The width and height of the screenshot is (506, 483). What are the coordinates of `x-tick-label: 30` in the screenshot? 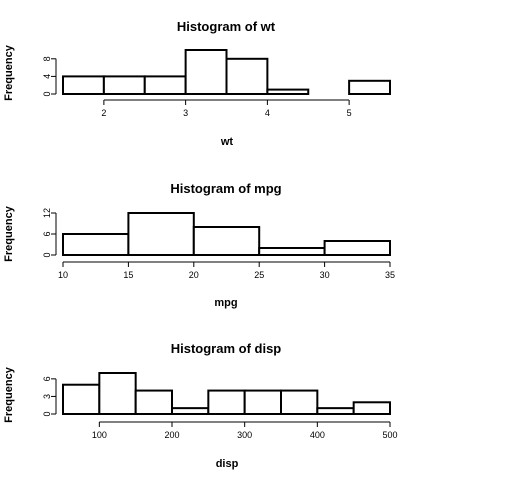 It's located at (325, 275).